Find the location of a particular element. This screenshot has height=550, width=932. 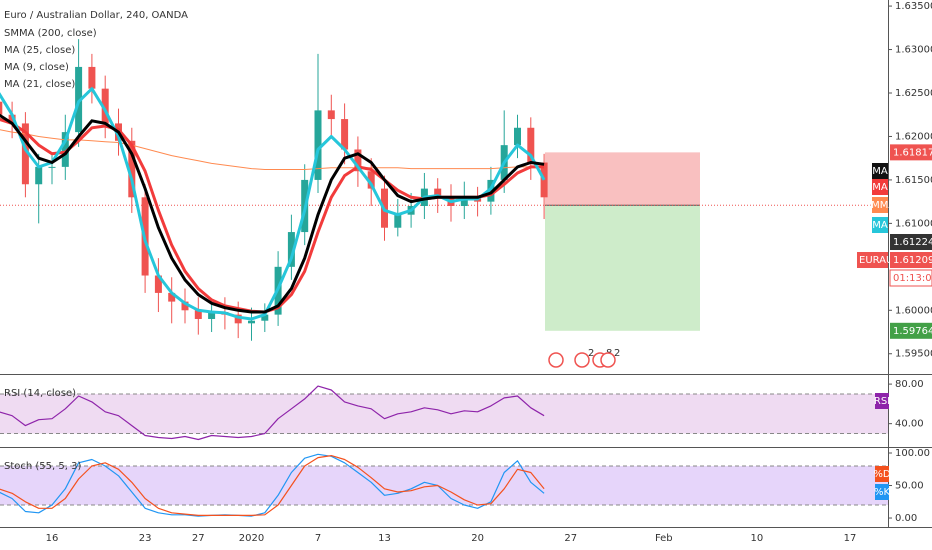

marker-price-label-bg is located at coordinates (911, 242).